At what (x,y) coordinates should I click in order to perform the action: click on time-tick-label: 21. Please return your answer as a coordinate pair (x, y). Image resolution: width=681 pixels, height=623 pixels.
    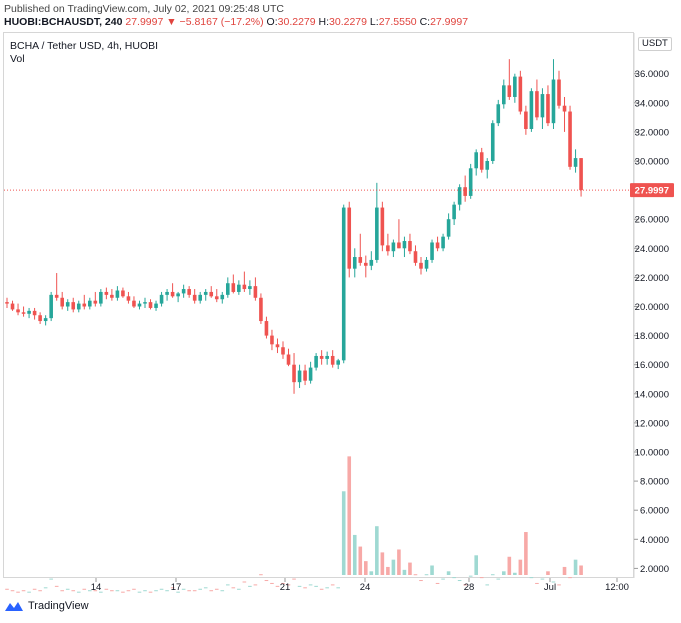
    Looking at the image, I should click on (285, 587).